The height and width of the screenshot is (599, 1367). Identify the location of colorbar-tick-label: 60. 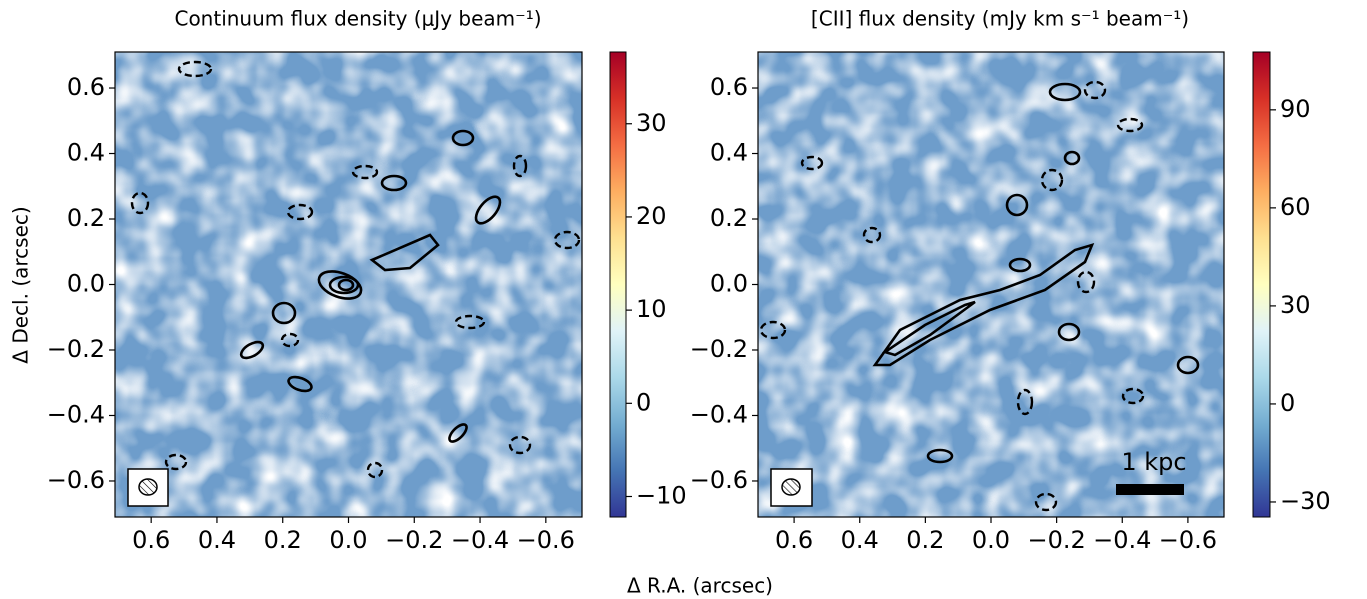
(1295, 207).